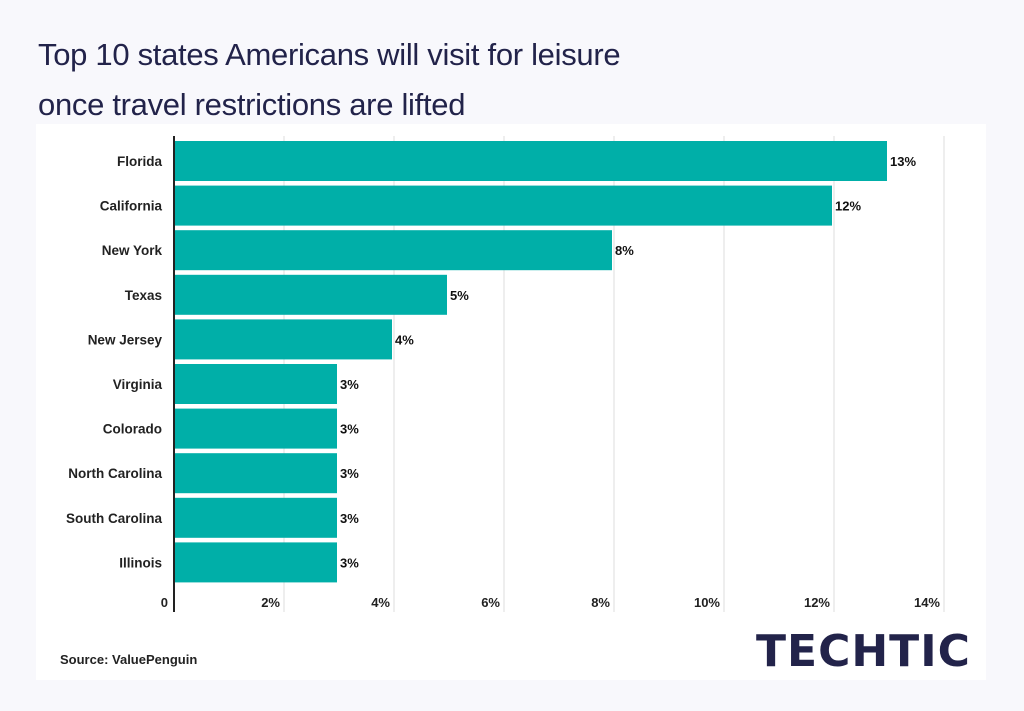 This screenshot has height=711, width=1024. Describe the element at coordinates (863, 651) in the screenshot. I see `techtic-logo: TECHTIC` at that location.